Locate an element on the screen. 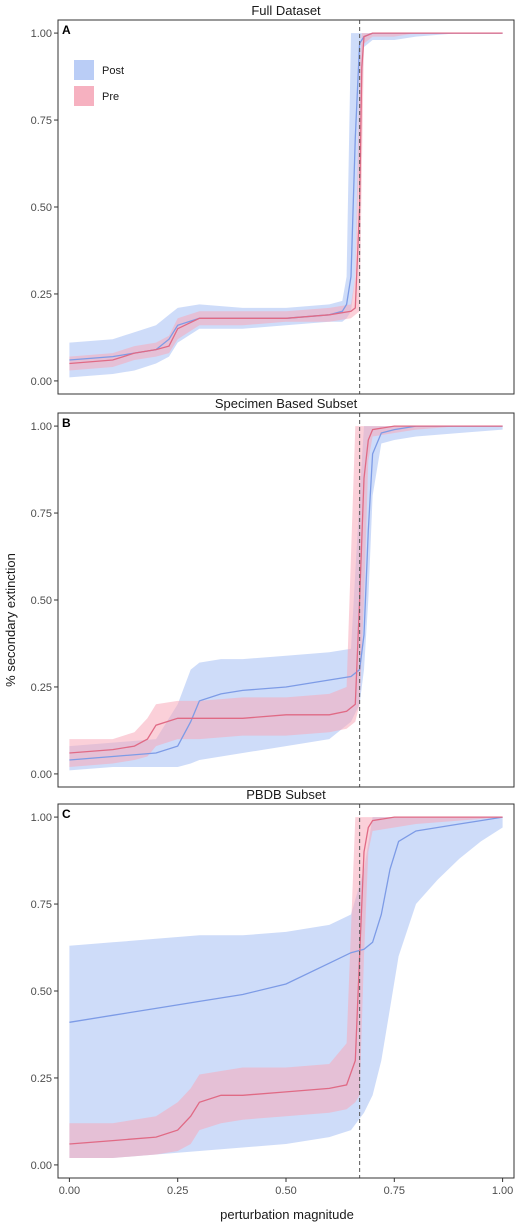 This screenshot has height=1224, width=516. panel-tag: A is located at coordinates (66, 30).